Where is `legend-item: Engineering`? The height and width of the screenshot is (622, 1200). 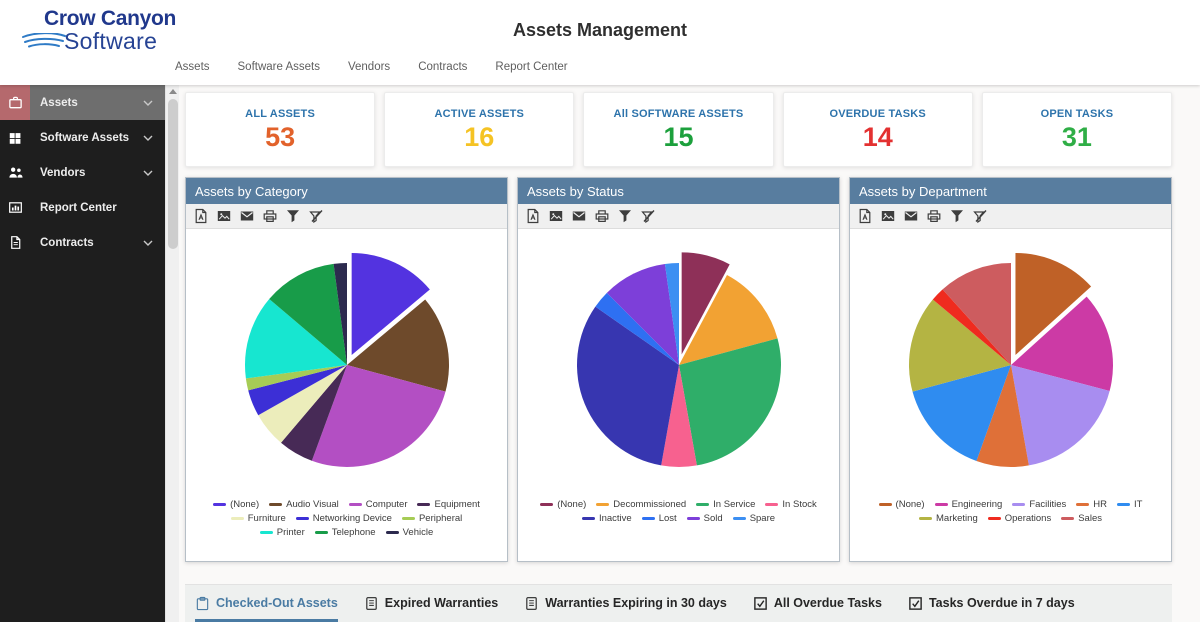 legend-item: Engineering is located at coordinates (968, 504).